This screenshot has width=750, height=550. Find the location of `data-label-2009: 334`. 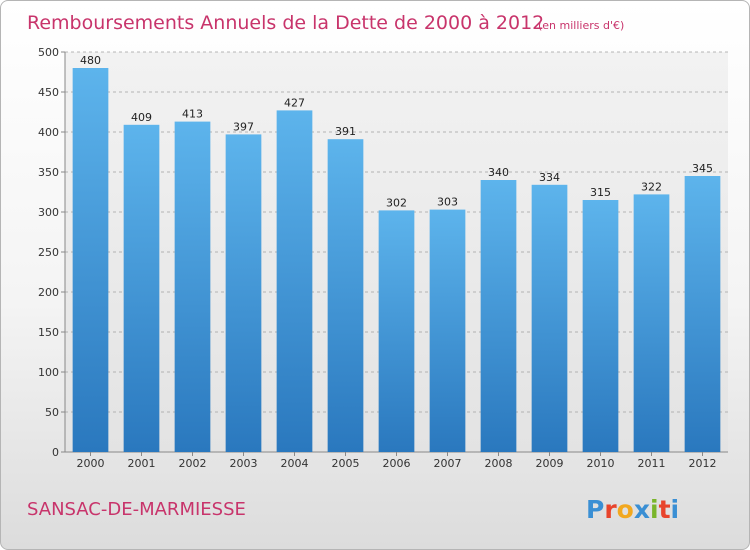

data-label-2009: 334 is located at coordinates (549, 177).